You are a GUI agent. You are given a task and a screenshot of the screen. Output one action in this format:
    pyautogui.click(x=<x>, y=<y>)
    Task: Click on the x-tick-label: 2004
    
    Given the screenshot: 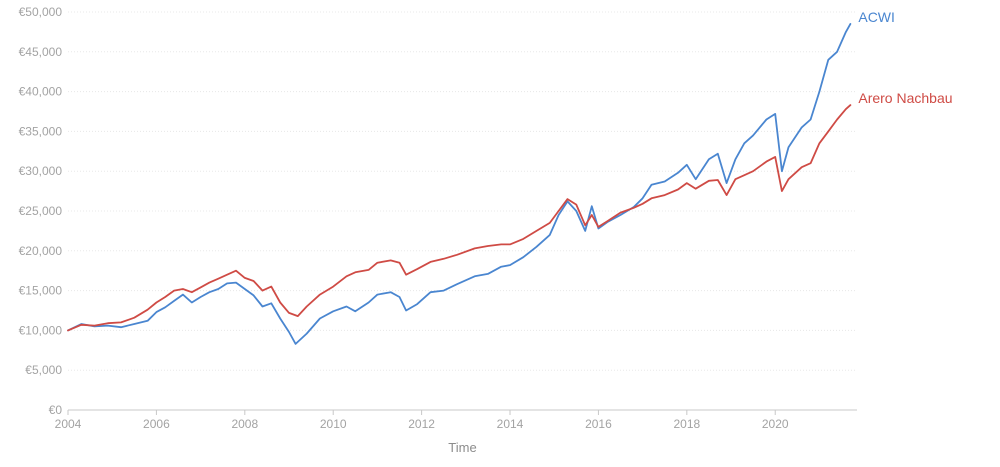 What is the action you would take?
    pyautogui.click(x=68, y=424)
    